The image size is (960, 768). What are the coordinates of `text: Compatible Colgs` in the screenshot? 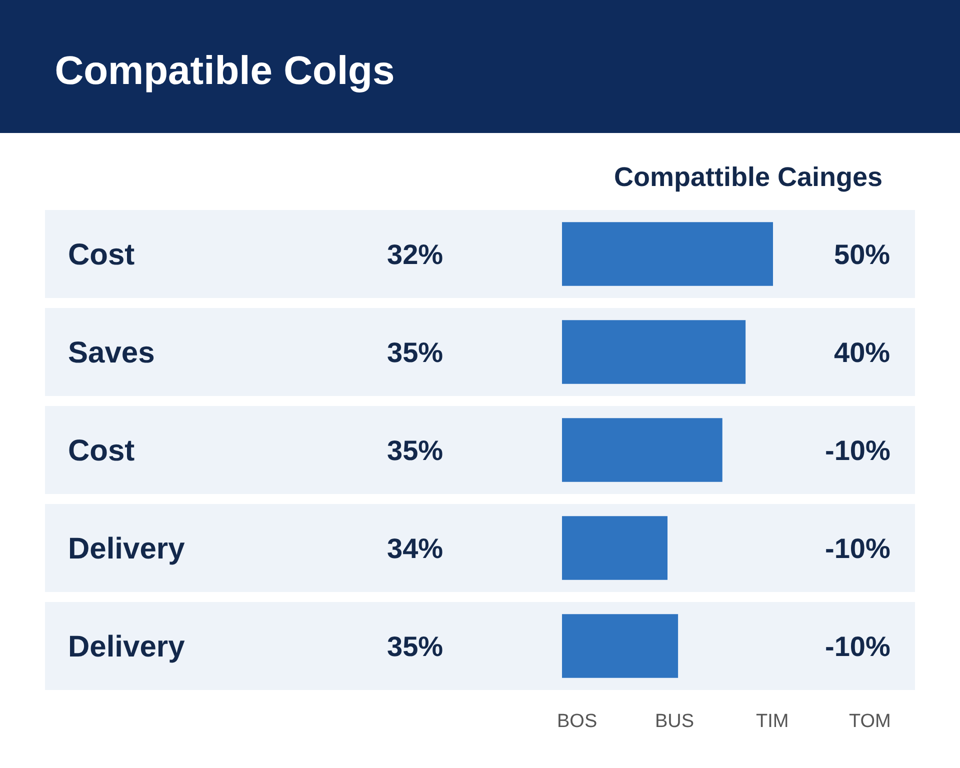 It's located at (224, 71).